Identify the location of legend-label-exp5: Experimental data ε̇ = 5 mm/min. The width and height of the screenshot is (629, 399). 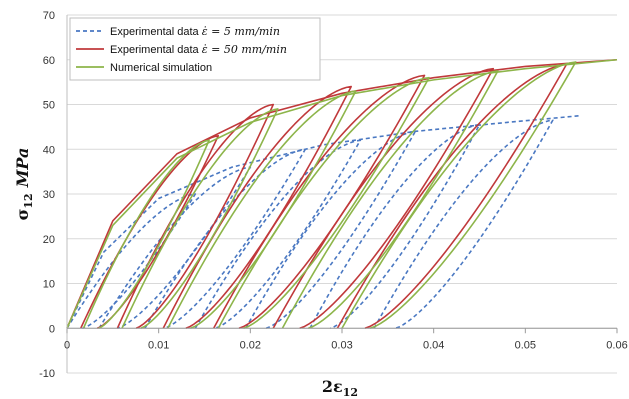
(195, 31).